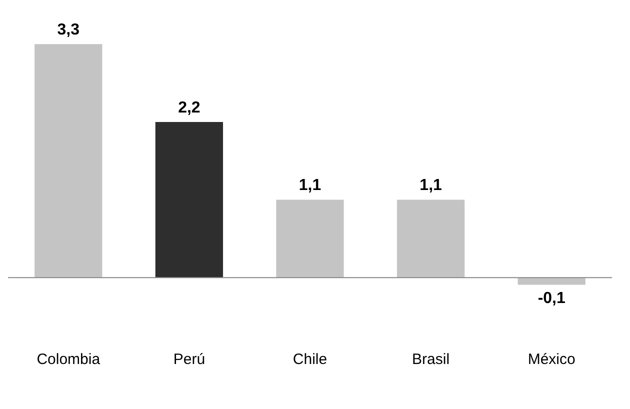 The image size is (630, 409). I want to click on x-tick-label: Brasil, so click(431, 359).